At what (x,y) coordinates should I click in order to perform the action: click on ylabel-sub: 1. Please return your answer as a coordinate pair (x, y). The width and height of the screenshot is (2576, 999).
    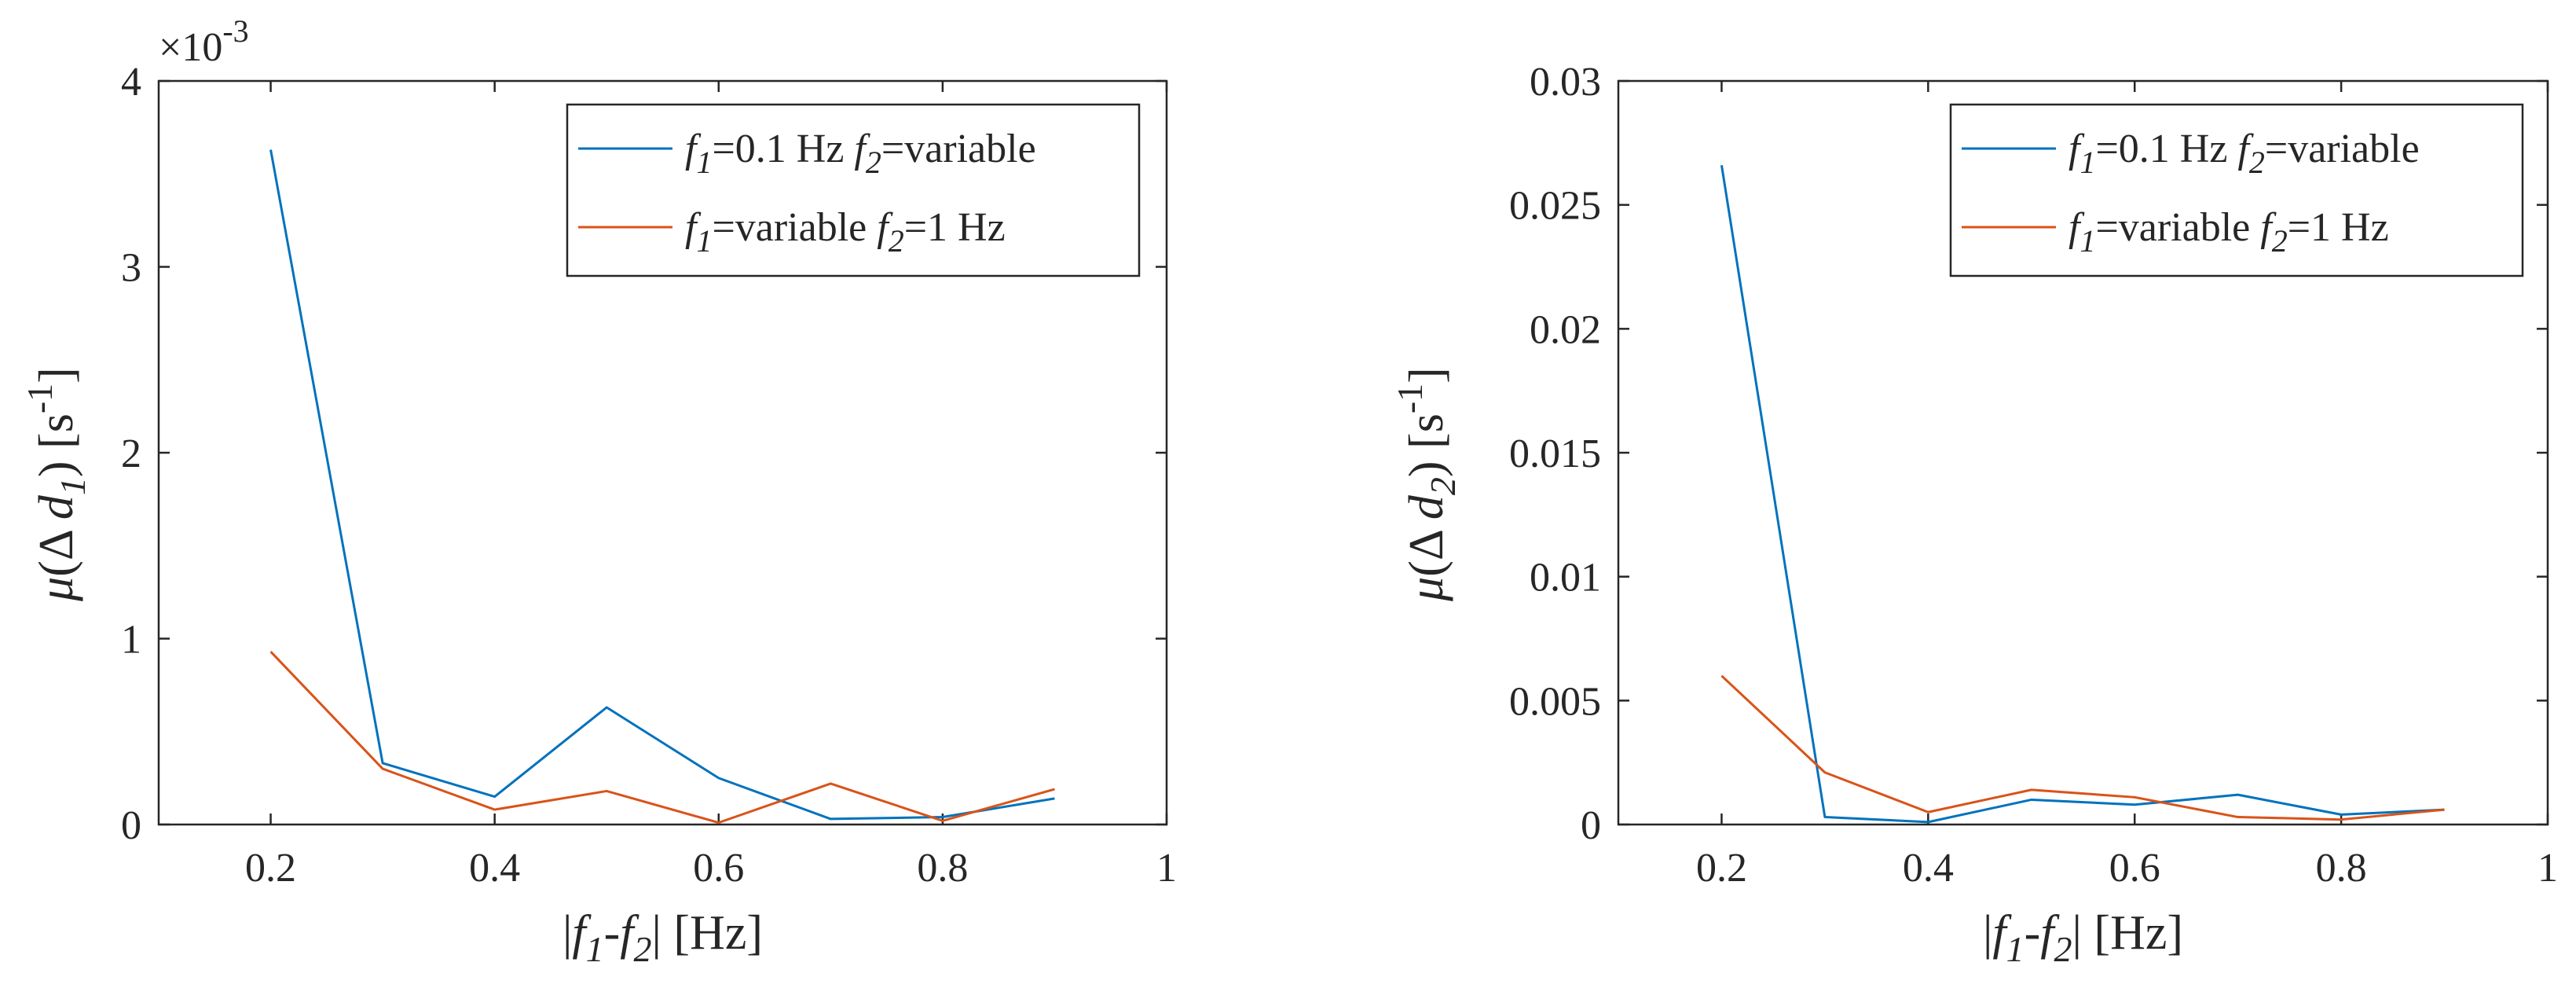
    Looking at the image, I should click on (73, 486).